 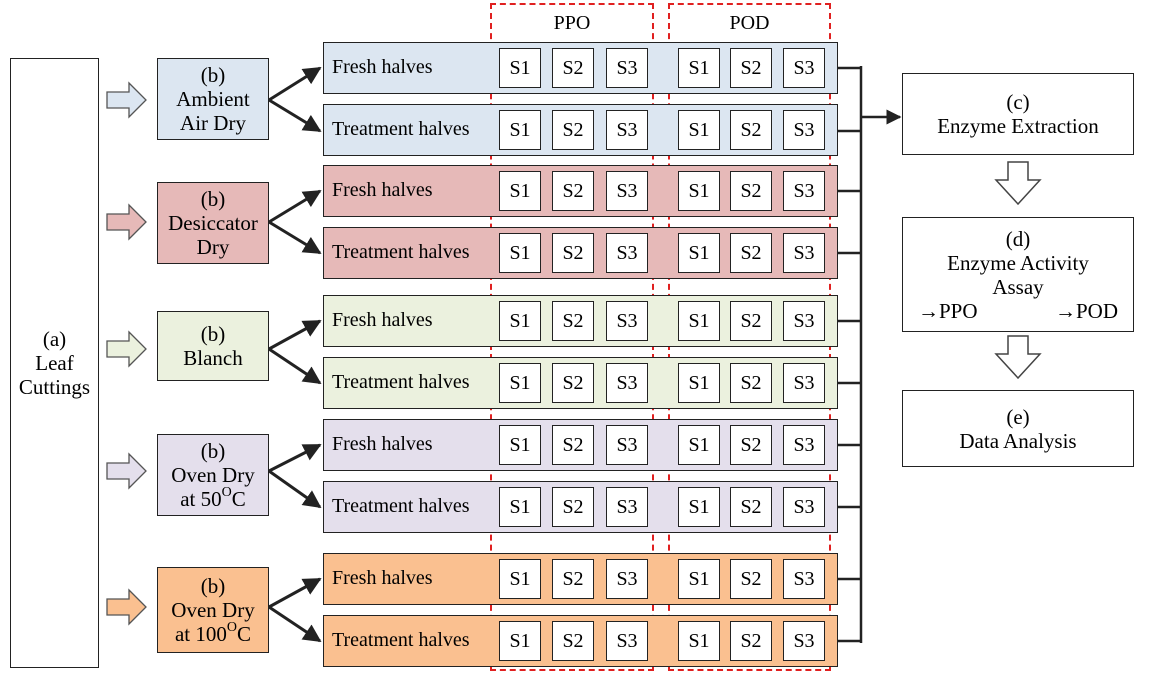 What do you see at coordinates (1018, 440) in the screenshot?
I see `analysis-label: Data Analysis` at bounding box center [1018, 440].